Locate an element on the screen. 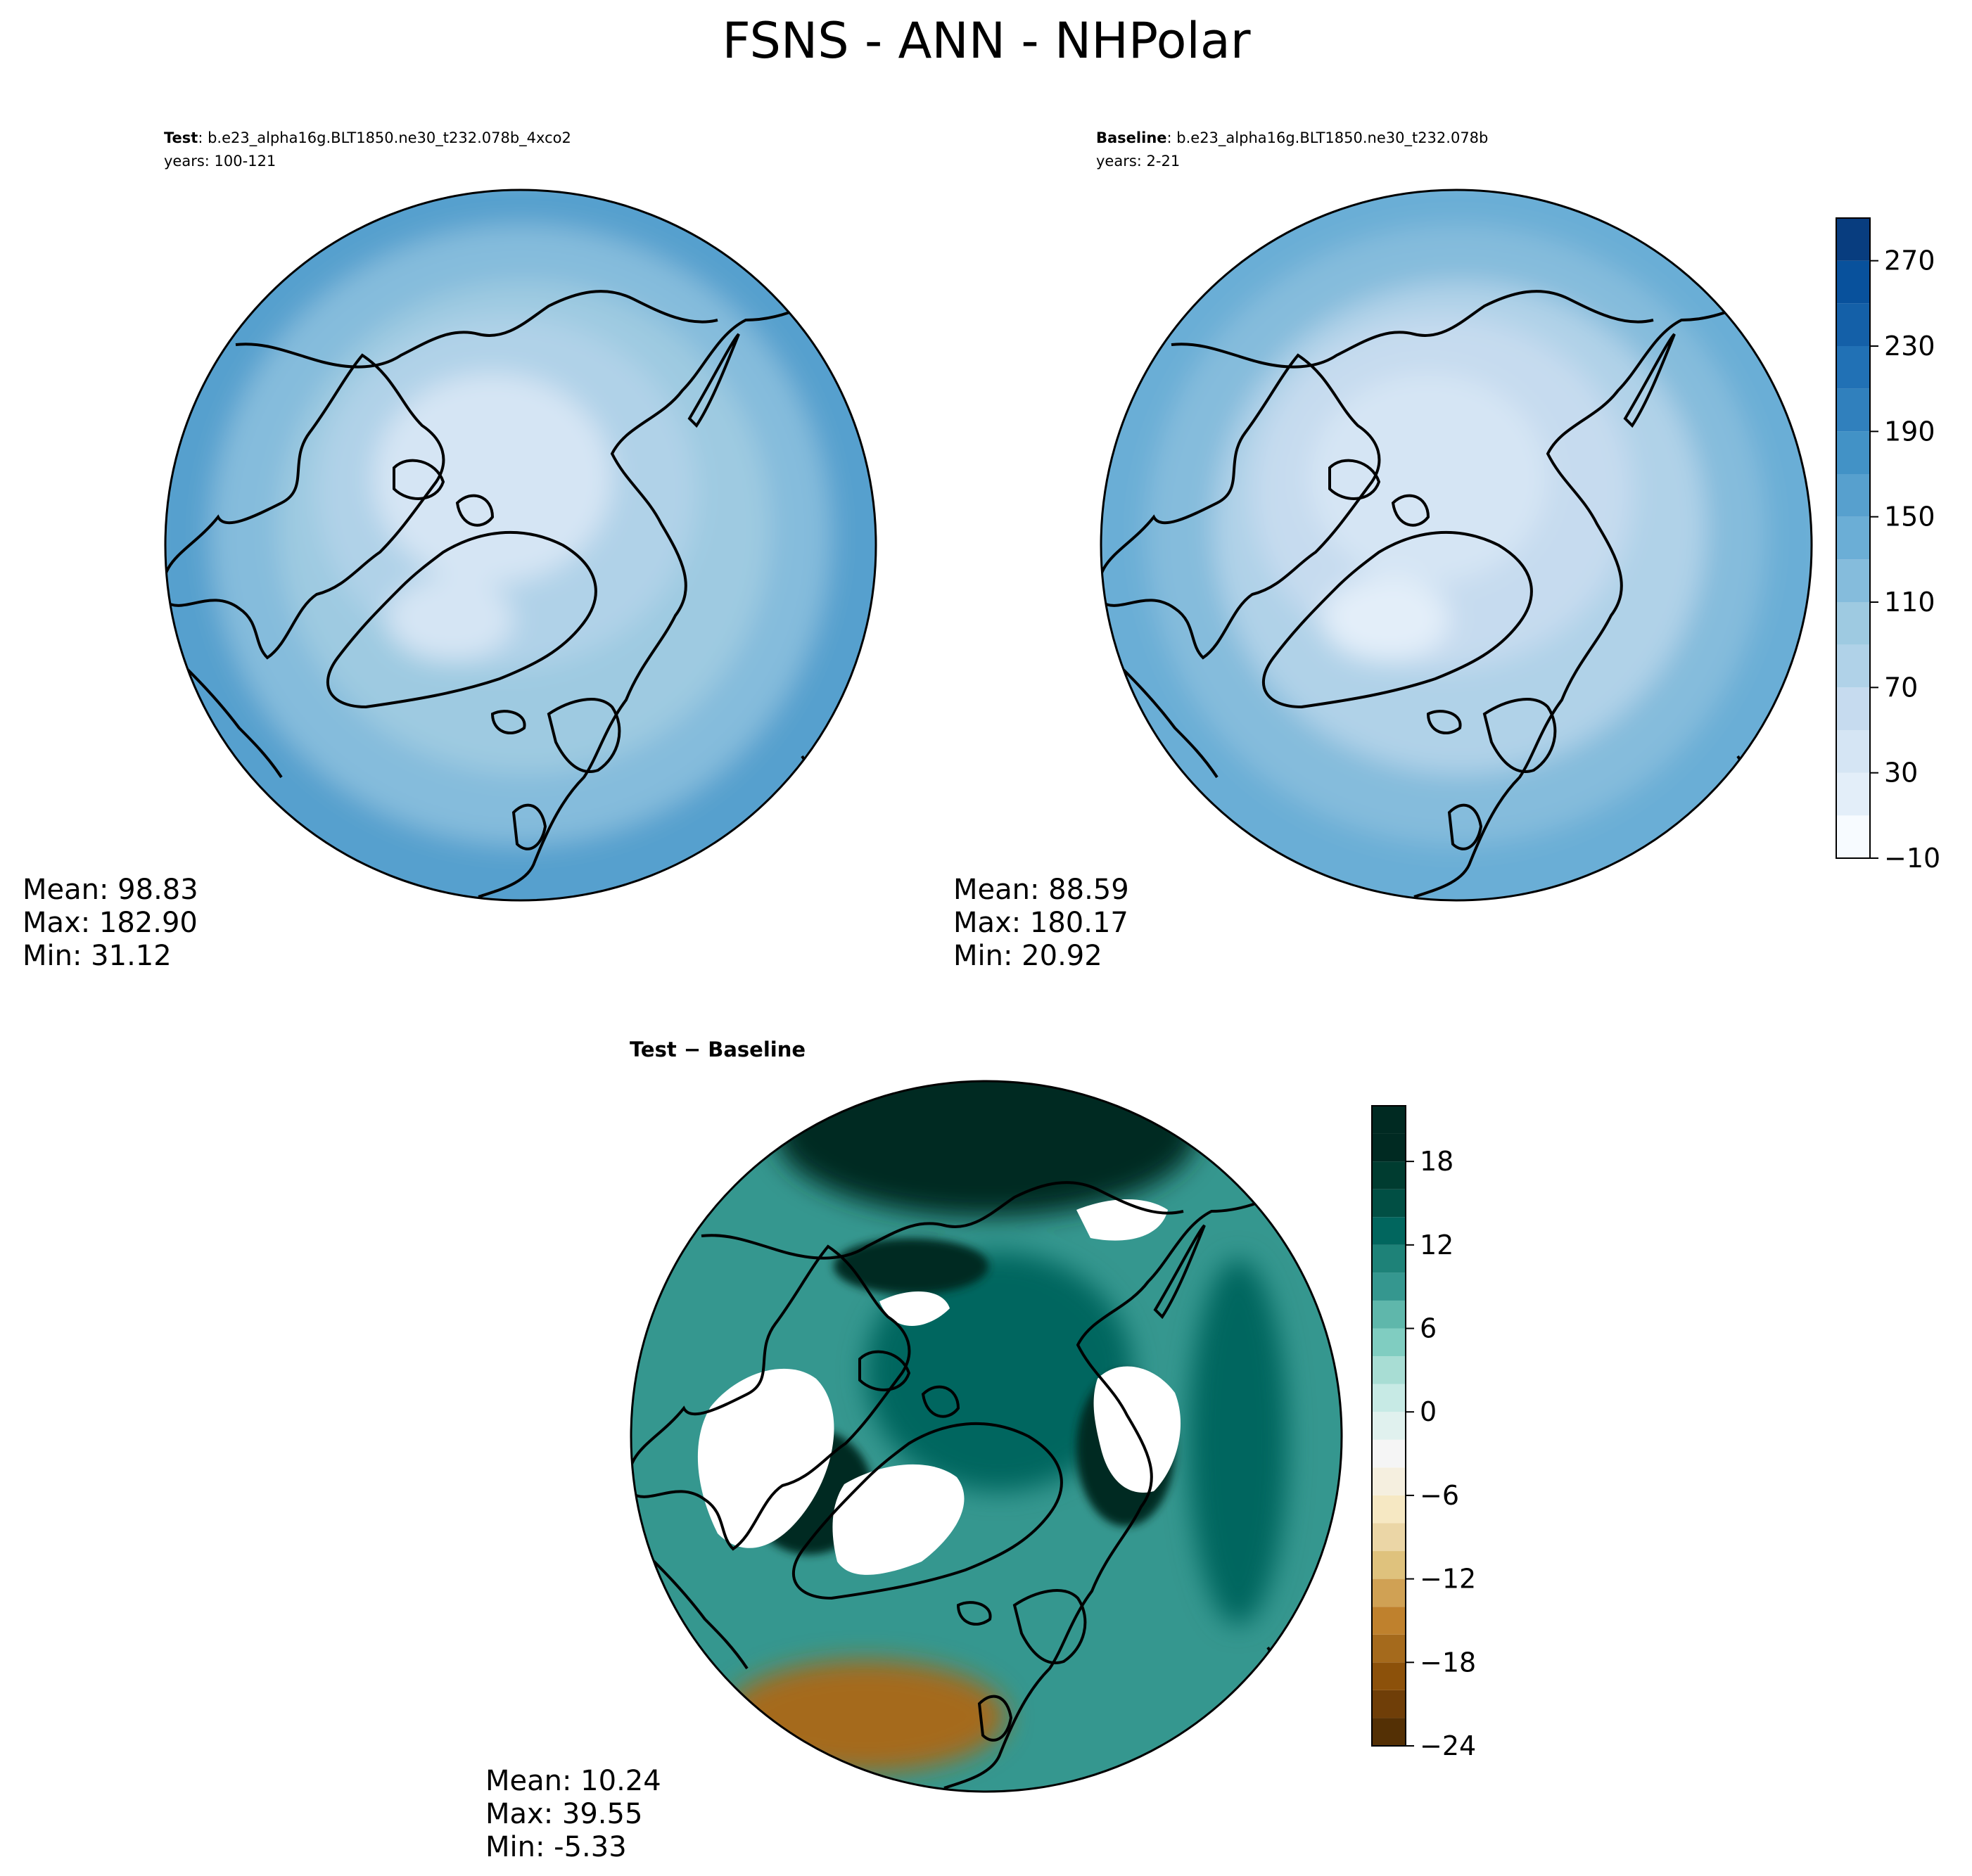  baseline-years: years: 2-21 is located at coordinates (1138, 161).